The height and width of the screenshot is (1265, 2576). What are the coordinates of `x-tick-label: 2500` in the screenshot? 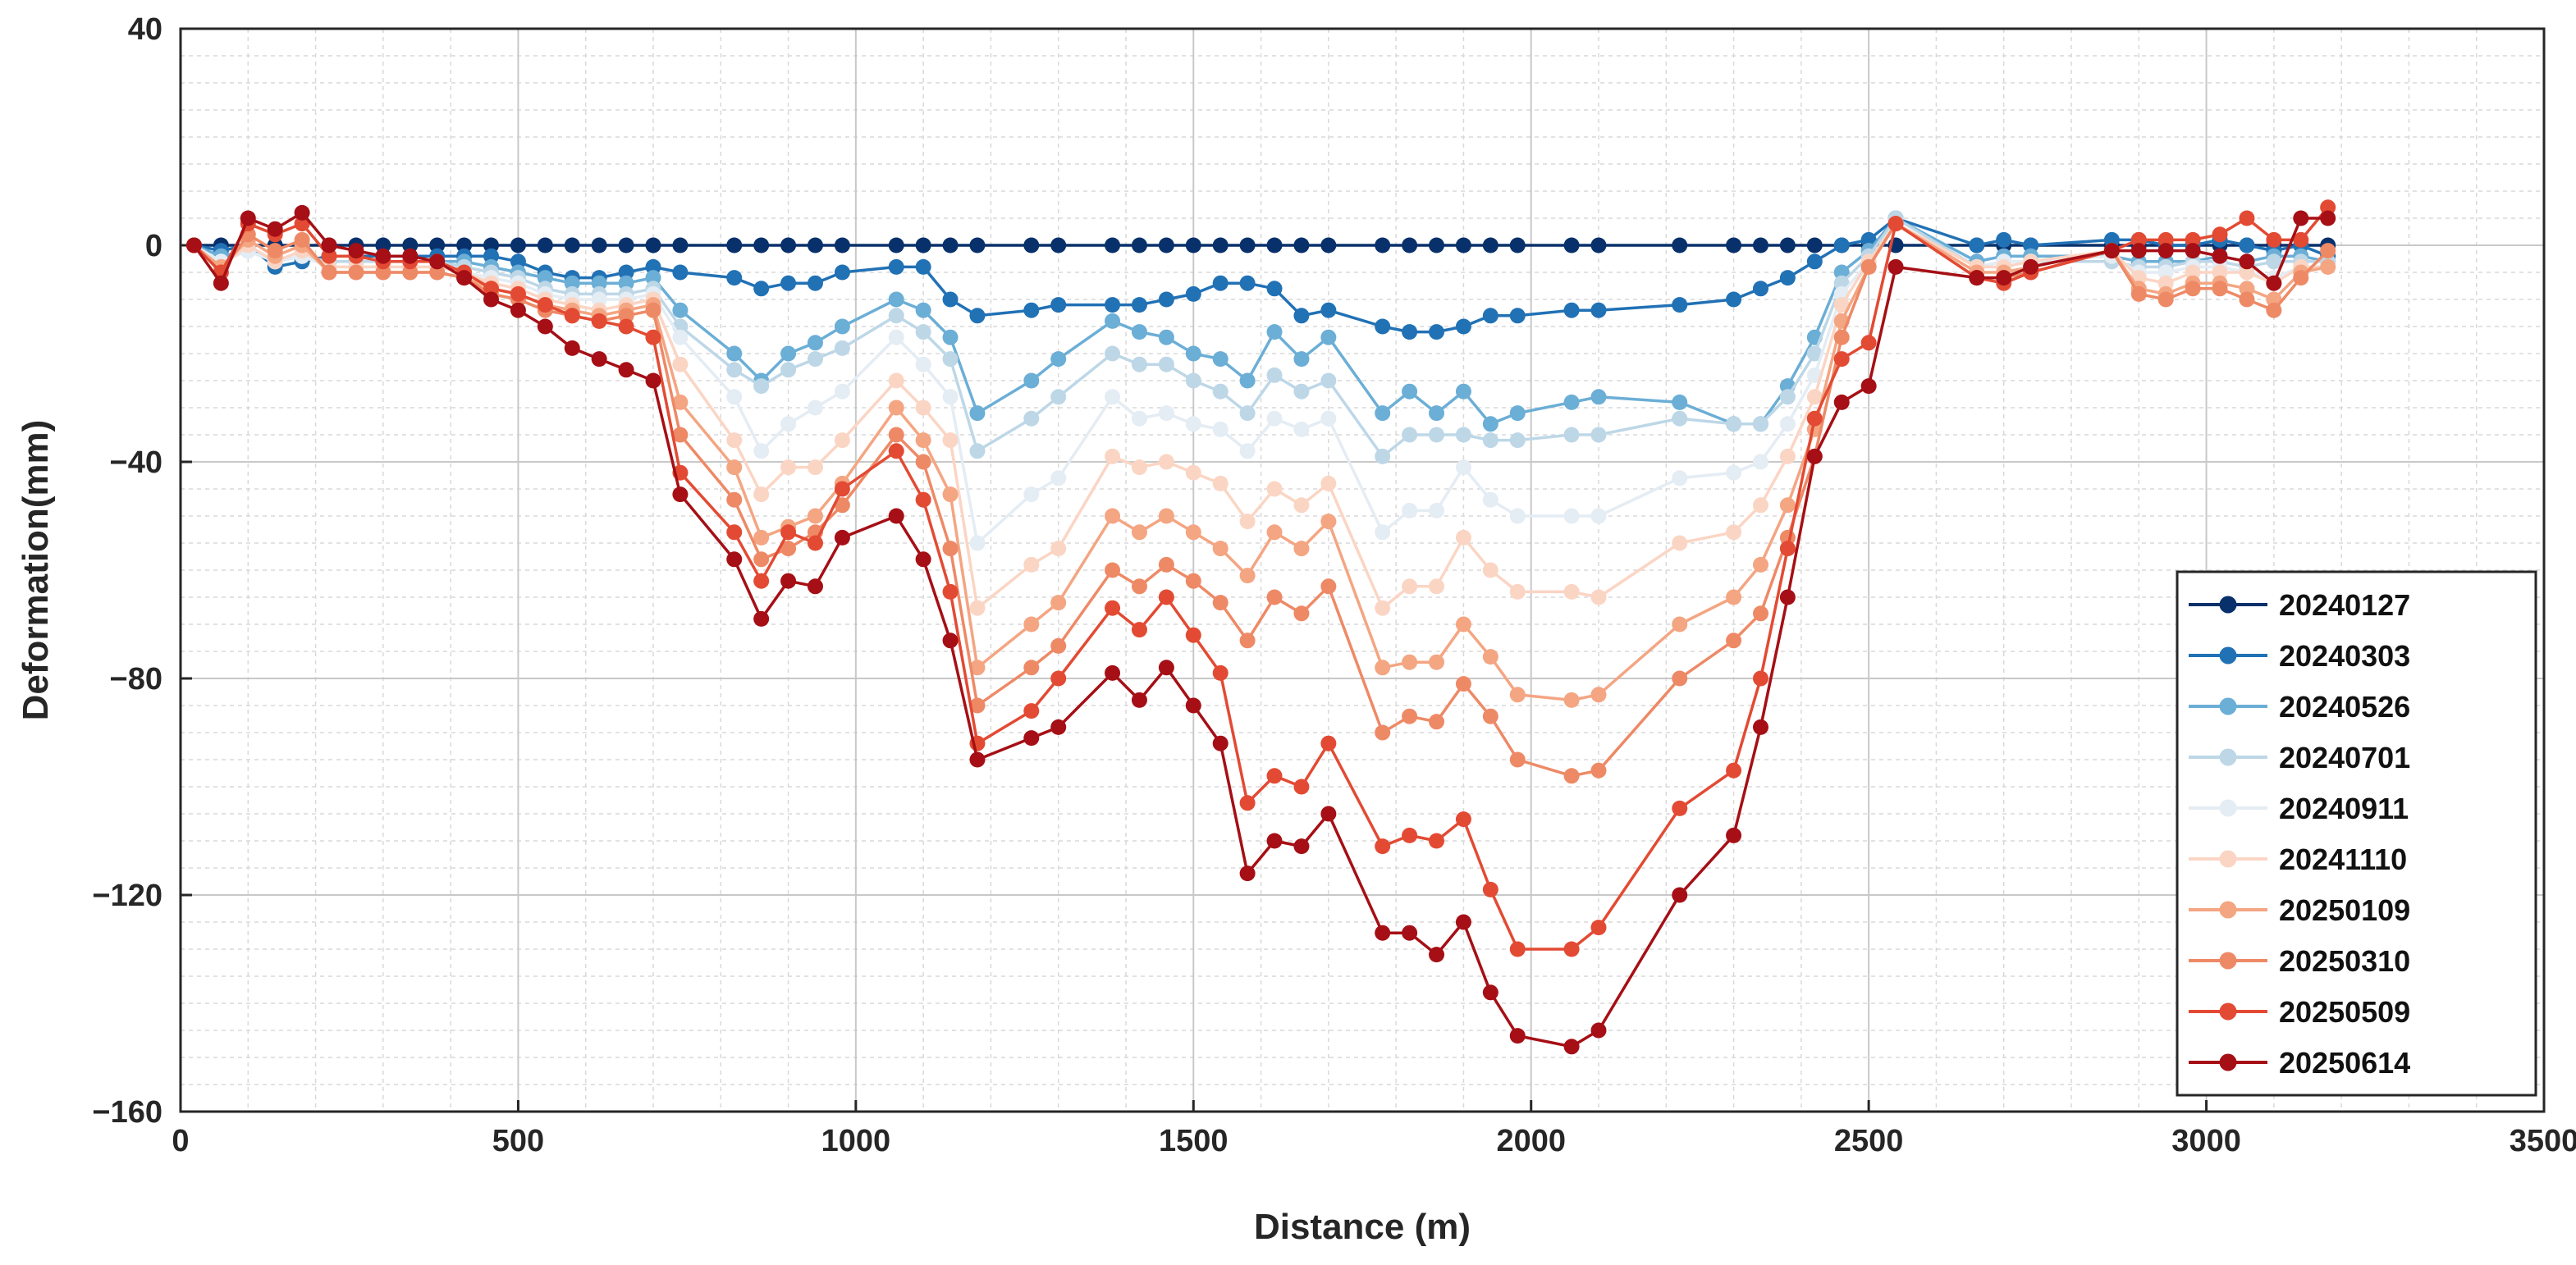 It's located at (1869, 1141).